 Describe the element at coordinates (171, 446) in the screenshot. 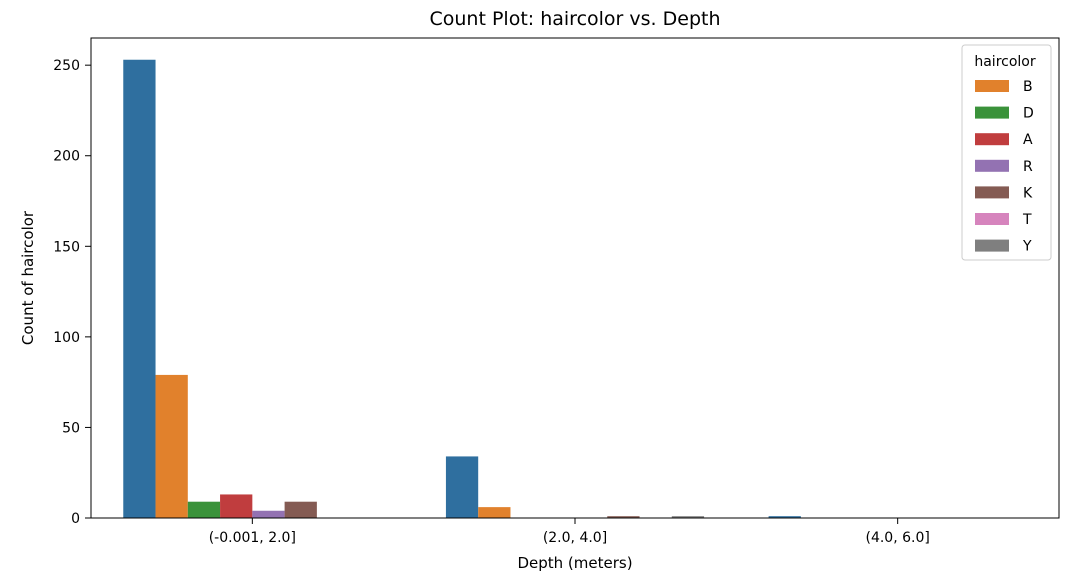

I see `bar-s1-c0` at that location.